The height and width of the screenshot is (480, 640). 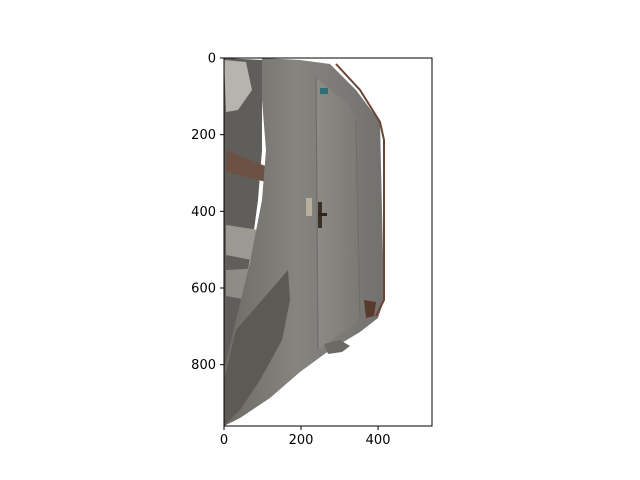 What do you see at coordinates (224, 440) in the screenshot?
I see `x-tick-label: 0` at bounding box center [224, 440].